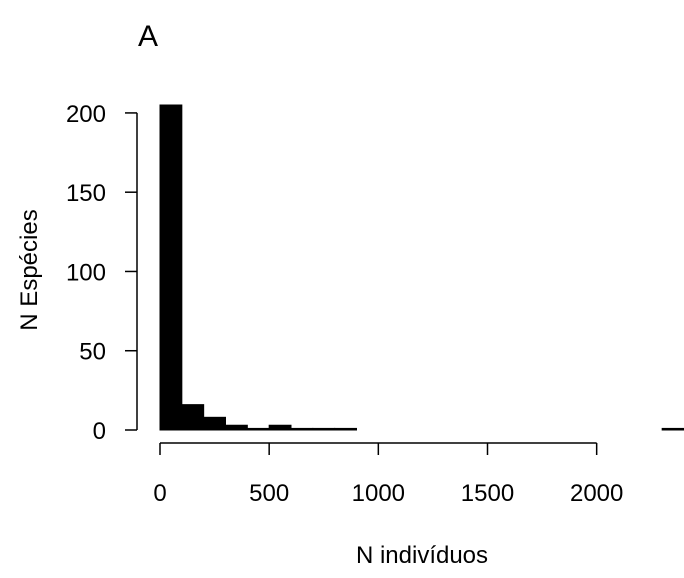  What do you see at coordinates (378, 493) in the screenshot?
I see `x-tick-label: 1000` at bounding box center [378, 493].